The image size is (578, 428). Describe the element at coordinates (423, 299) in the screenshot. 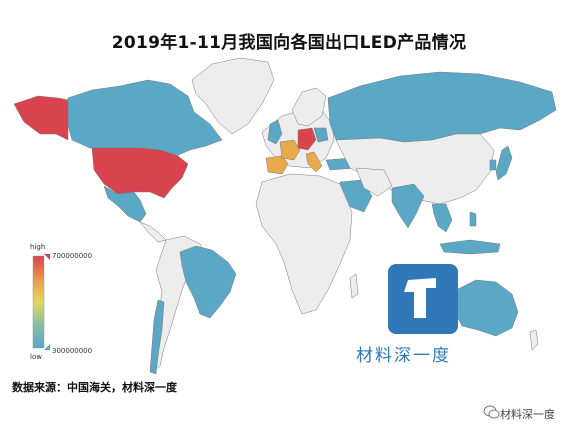

I see `watermark-logo` at that location.